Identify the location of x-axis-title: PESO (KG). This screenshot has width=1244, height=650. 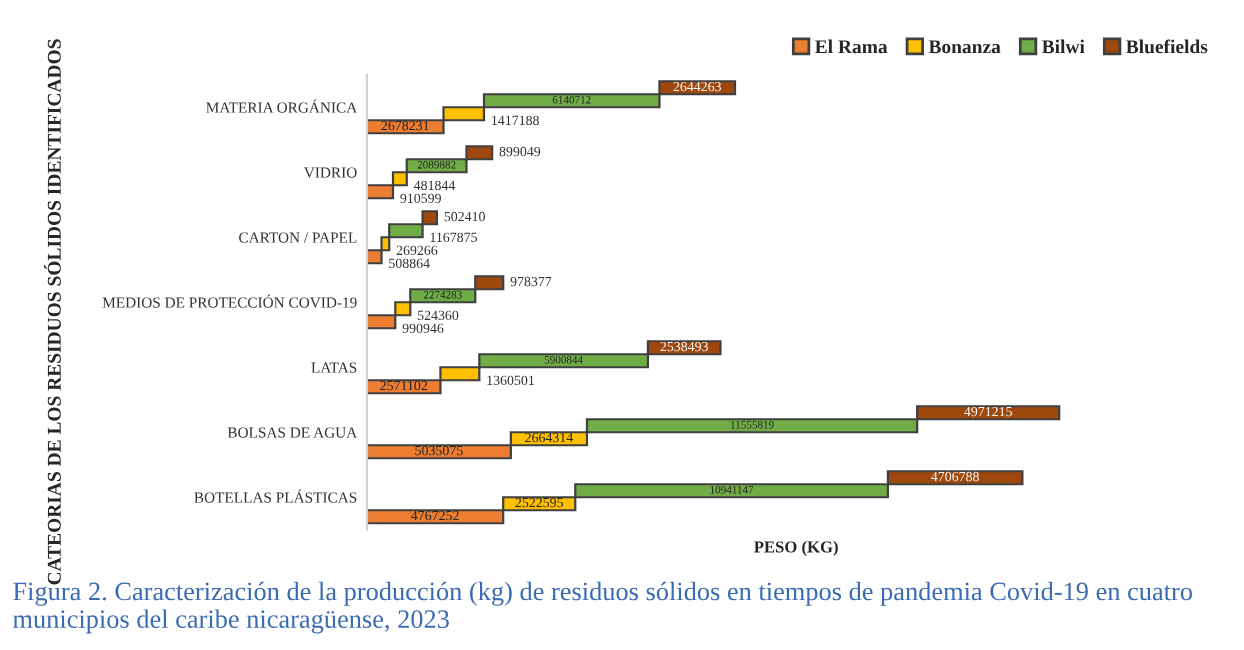
(796, 548).